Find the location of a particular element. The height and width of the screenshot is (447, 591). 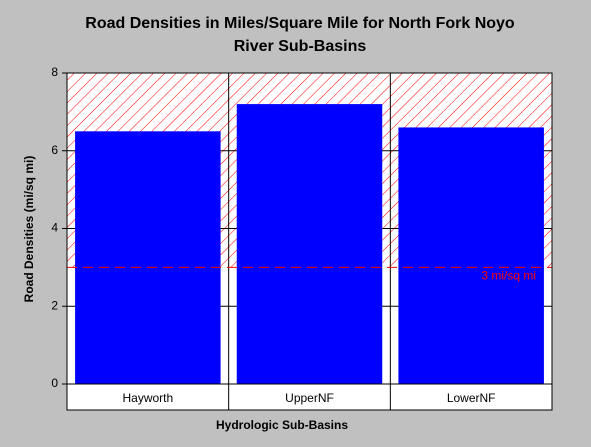

y-tick-label: 6 is located at coordinates (54, 150).